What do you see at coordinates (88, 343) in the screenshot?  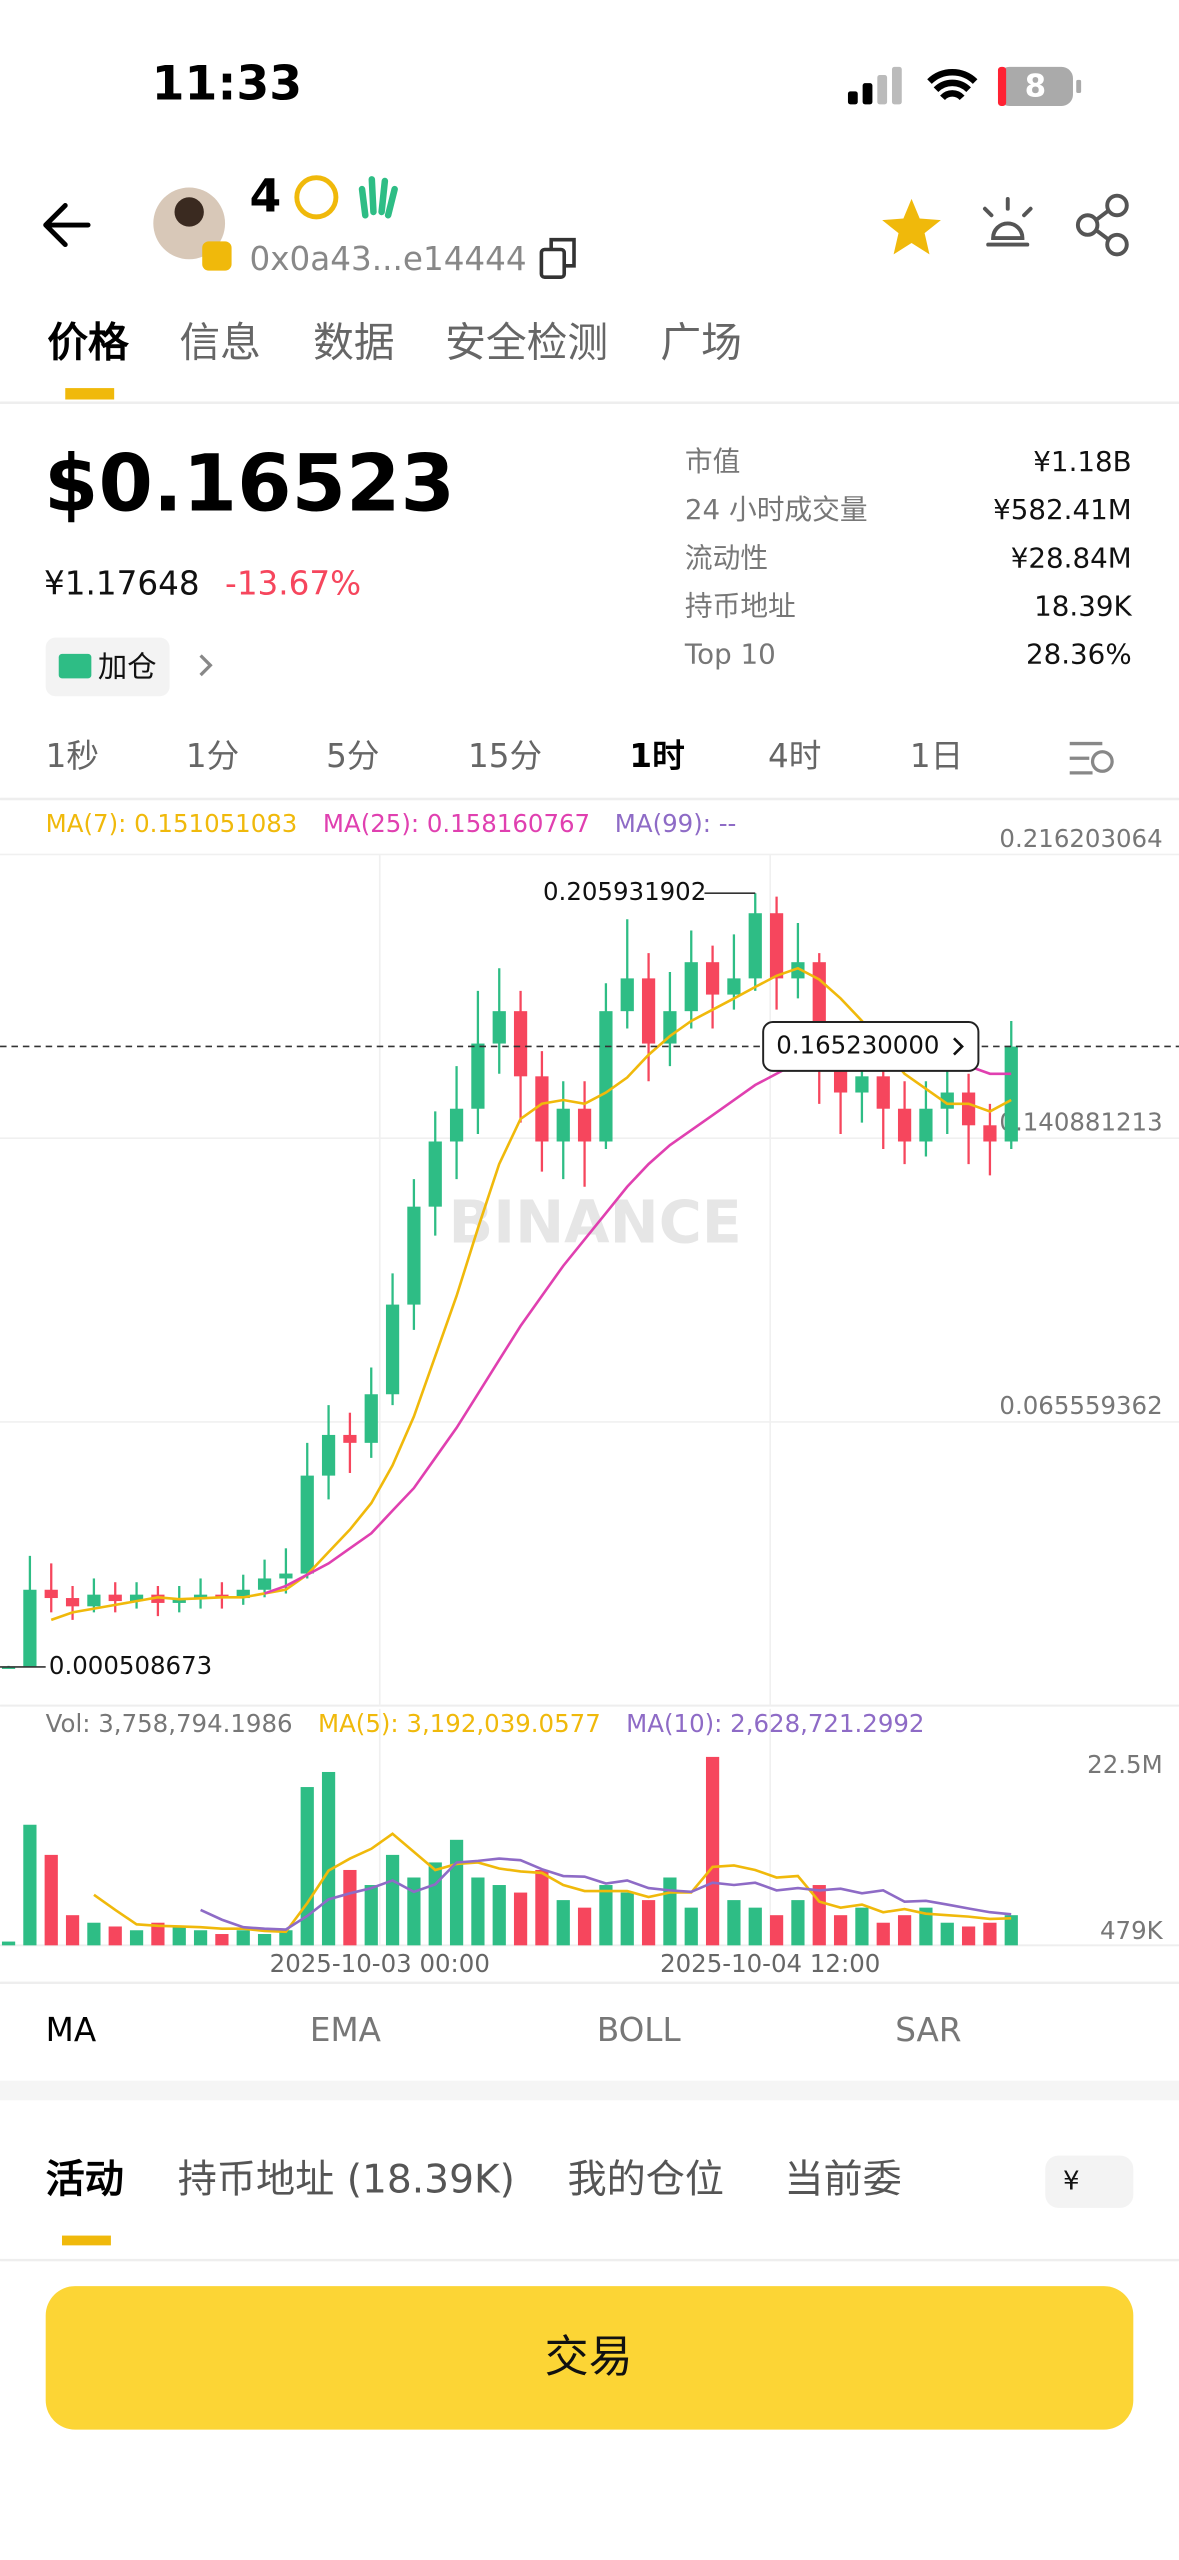 I see `tab: 价格` at bounding box center [88, 343].